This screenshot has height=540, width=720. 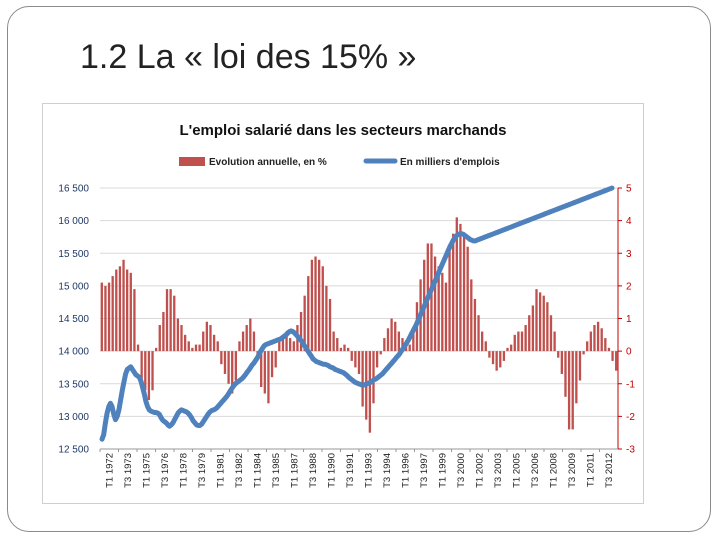 What do you see at coordinates (220, 470) in the screenshot?
I see `x-tick-label: T1 1981` at bounding box center [220, 470].